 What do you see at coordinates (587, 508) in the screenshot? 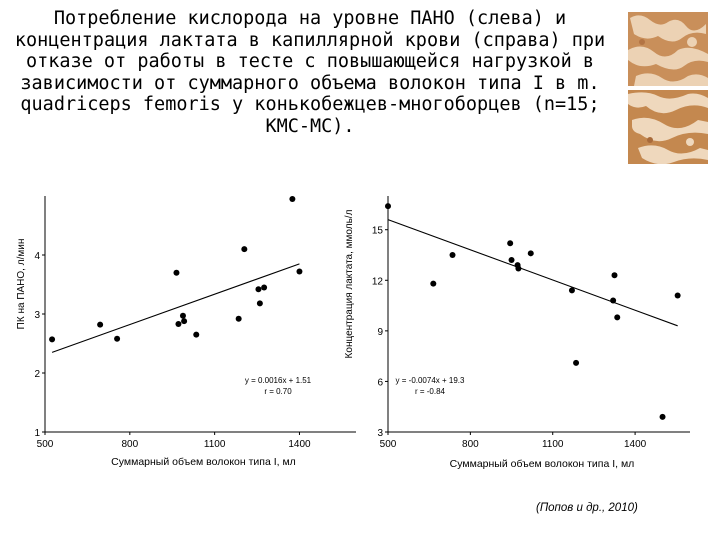
I see `citation: (Попов и др., 2010)` at bounding box center [587, 508].